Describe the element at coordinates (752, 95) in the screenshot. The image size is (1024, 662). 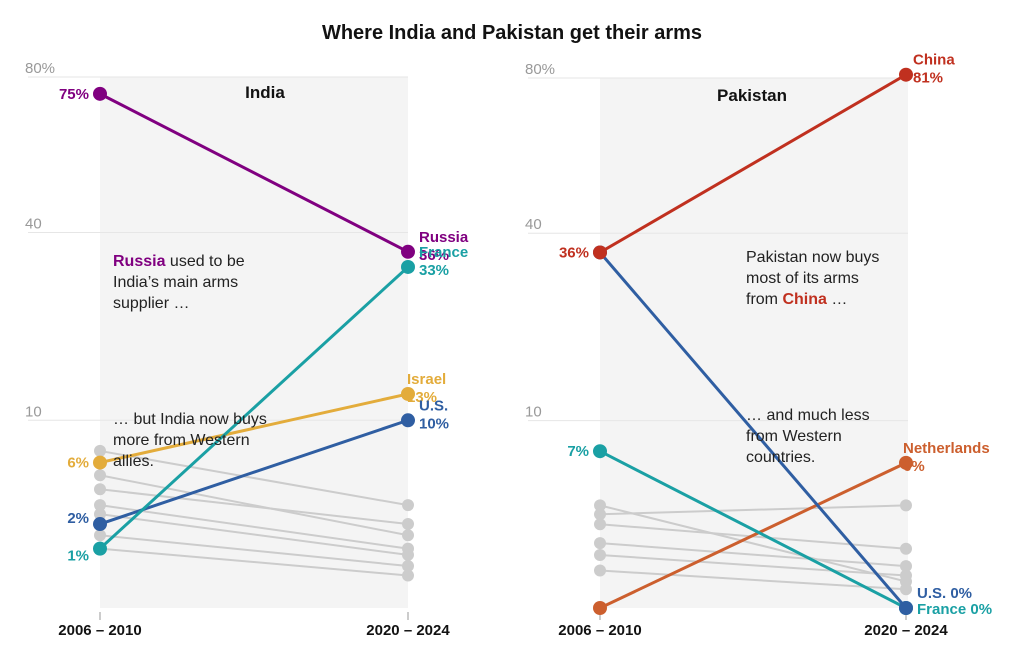
I see `panel-title: Pakistan` at that location.